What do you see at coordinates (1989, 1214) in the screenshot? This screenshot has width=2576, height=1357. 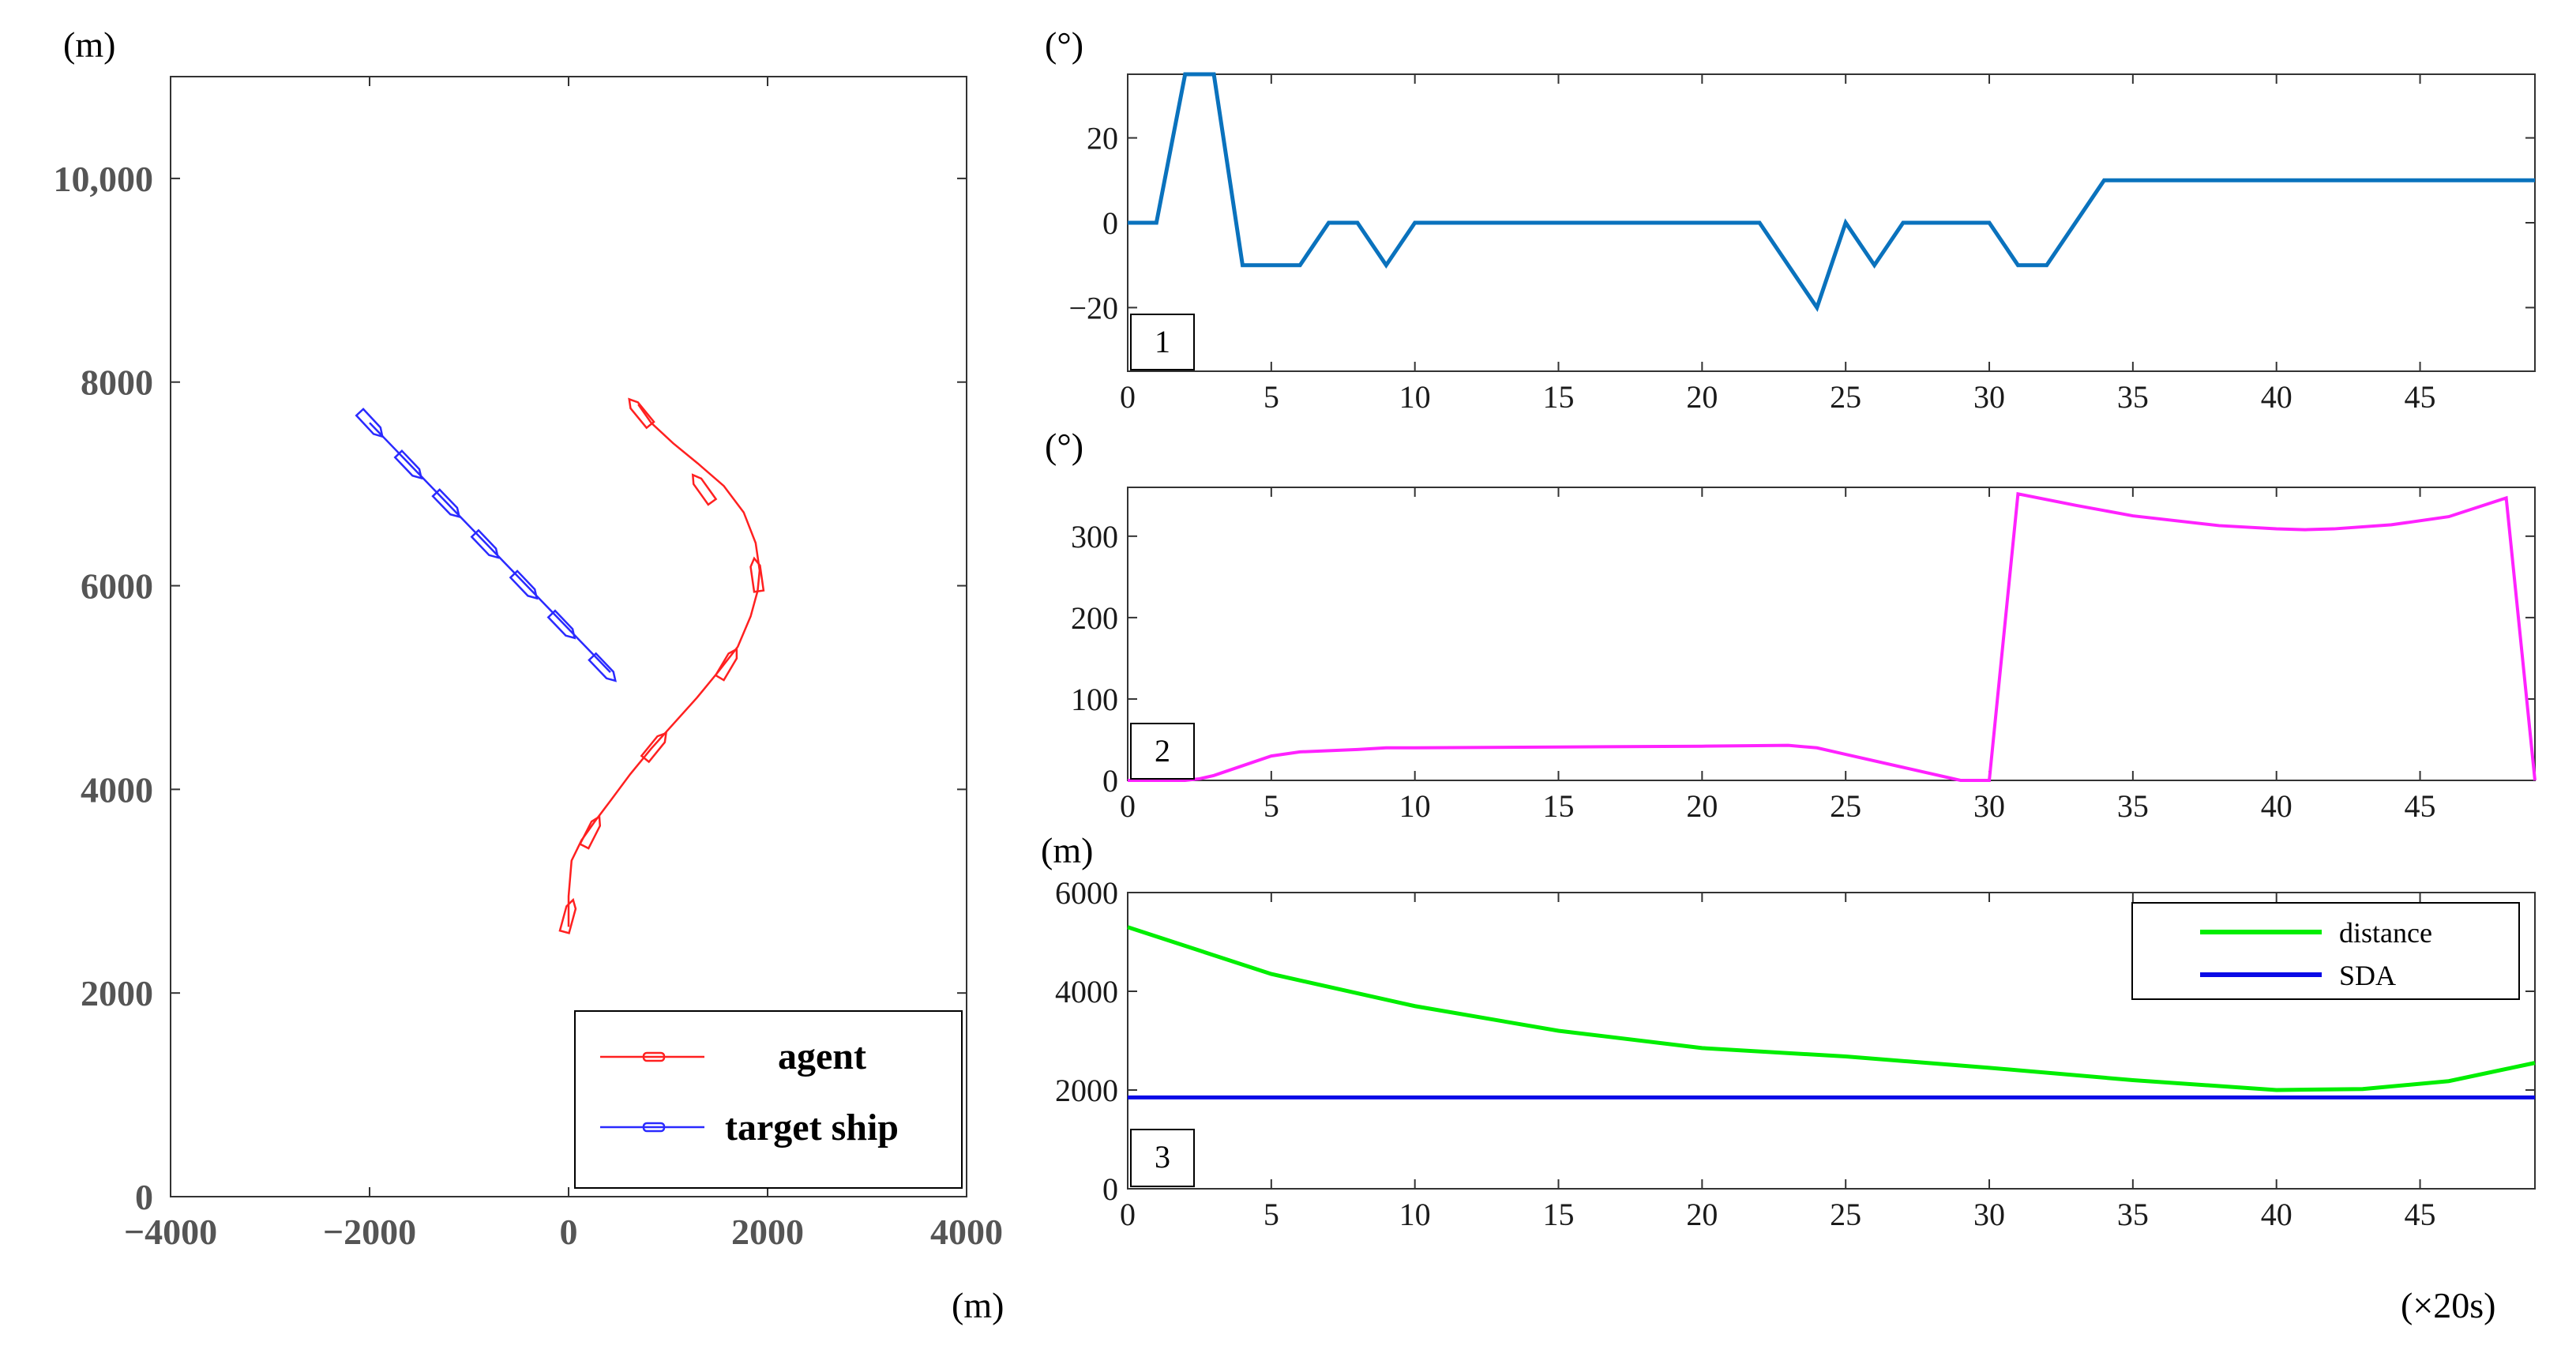 I see `panel-3-xtick-label: 30` at bounding box center [1989, 1214].